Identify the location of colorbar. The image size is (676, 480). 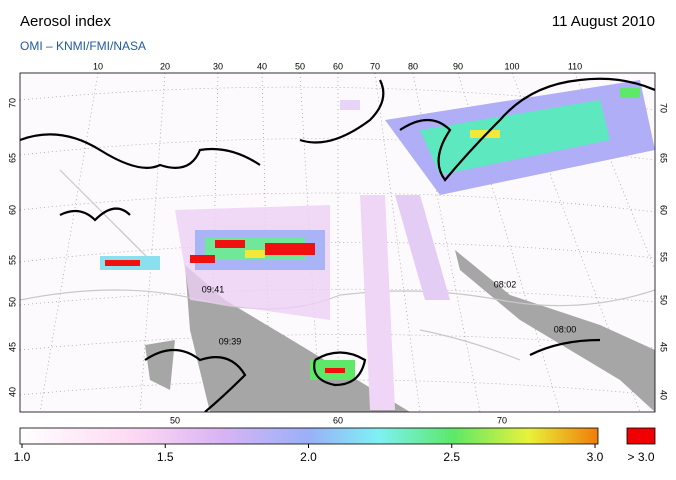
(309, 436).